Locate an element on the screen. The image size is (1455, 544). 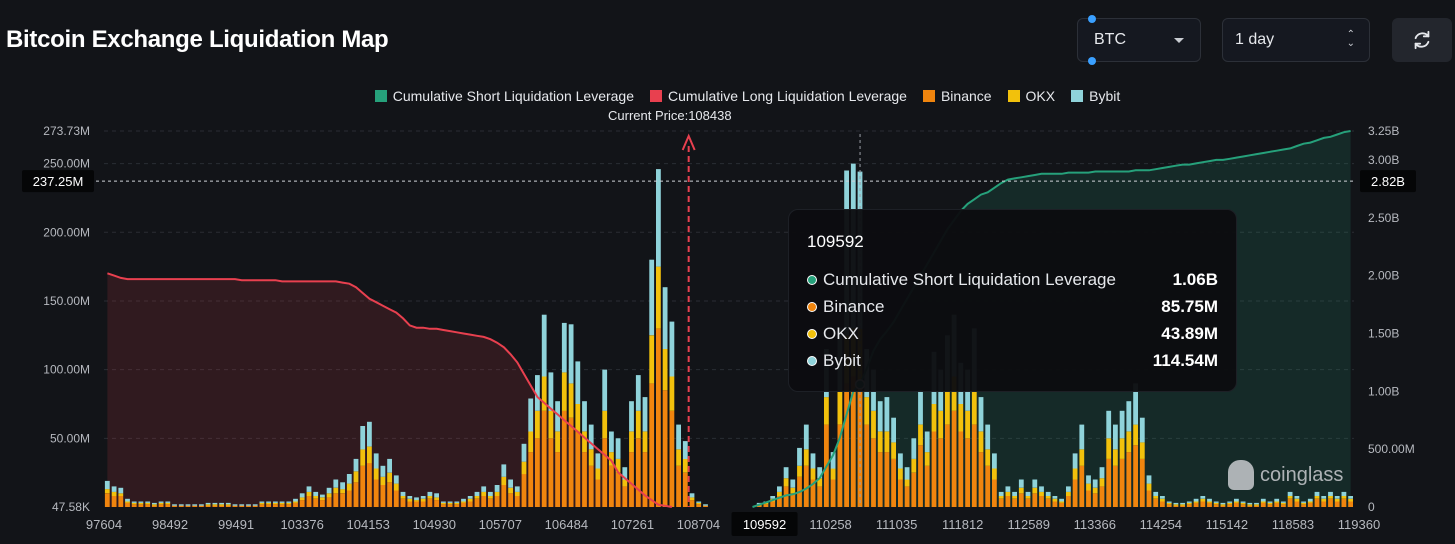
legend-item-binance: Binance is located at coordinates (957, 96).